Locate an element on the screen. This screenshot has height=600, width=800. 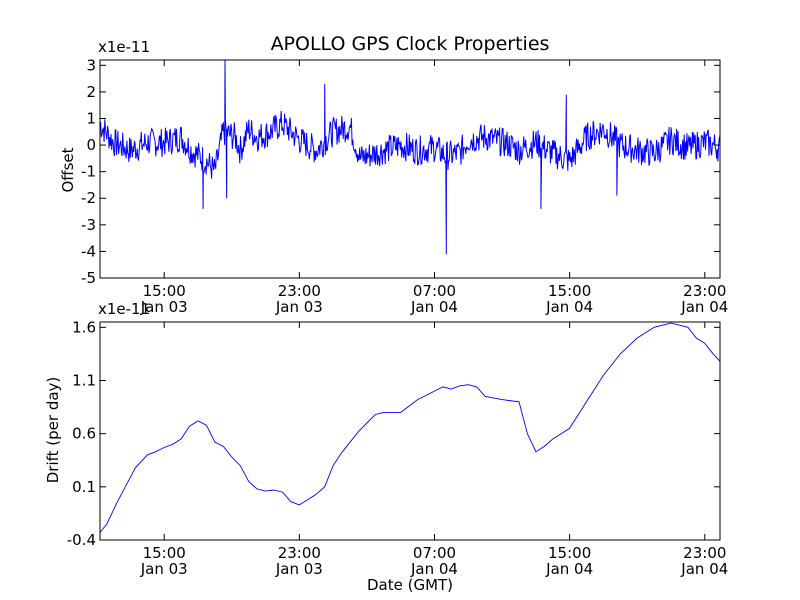
y-tick-label: -0.4 is located at coordinates (81, 540).